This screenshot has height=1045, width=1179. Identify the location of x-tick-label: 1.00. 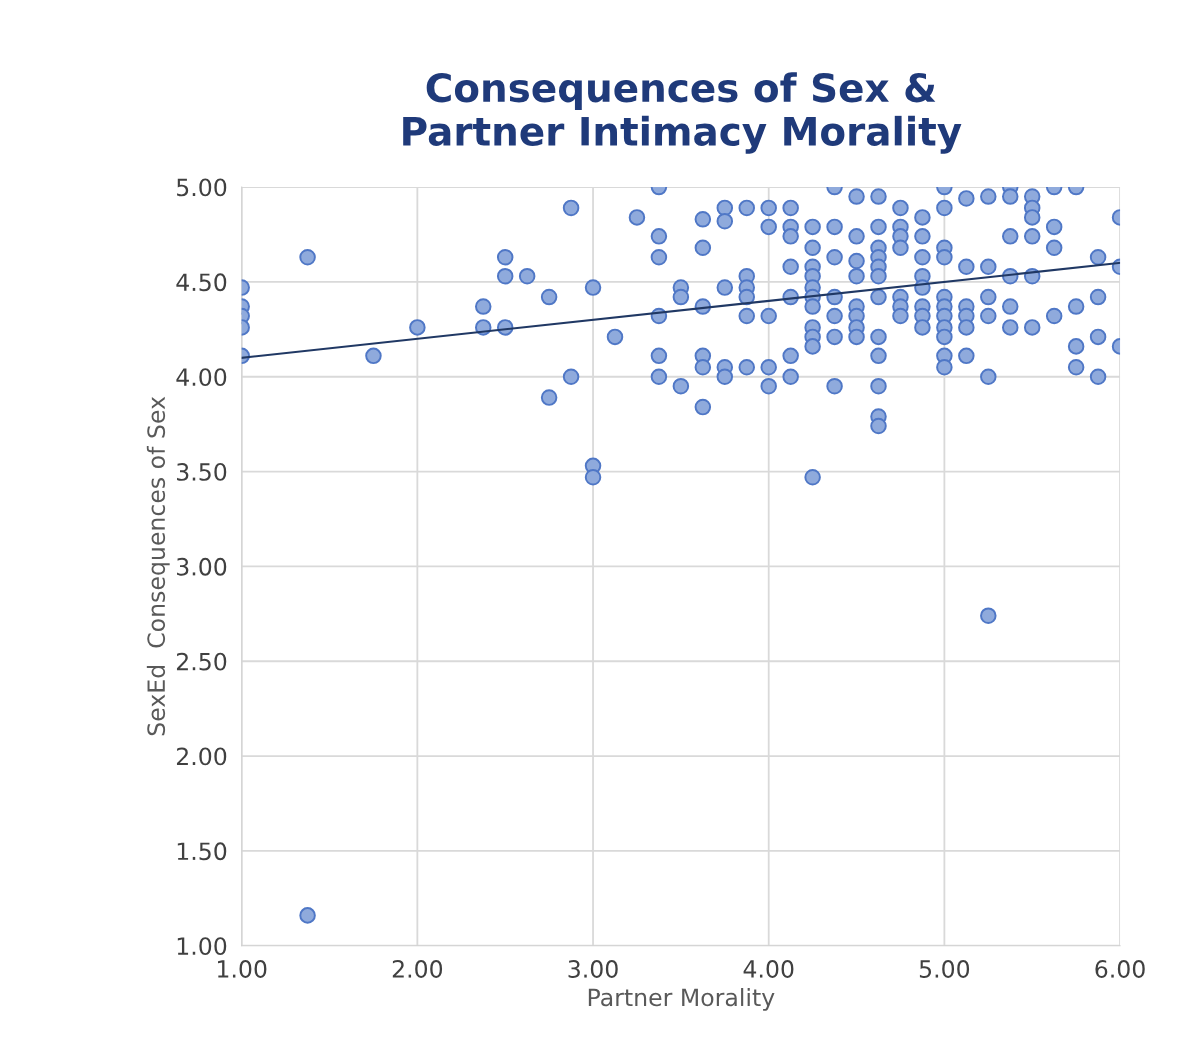
(242, 969).